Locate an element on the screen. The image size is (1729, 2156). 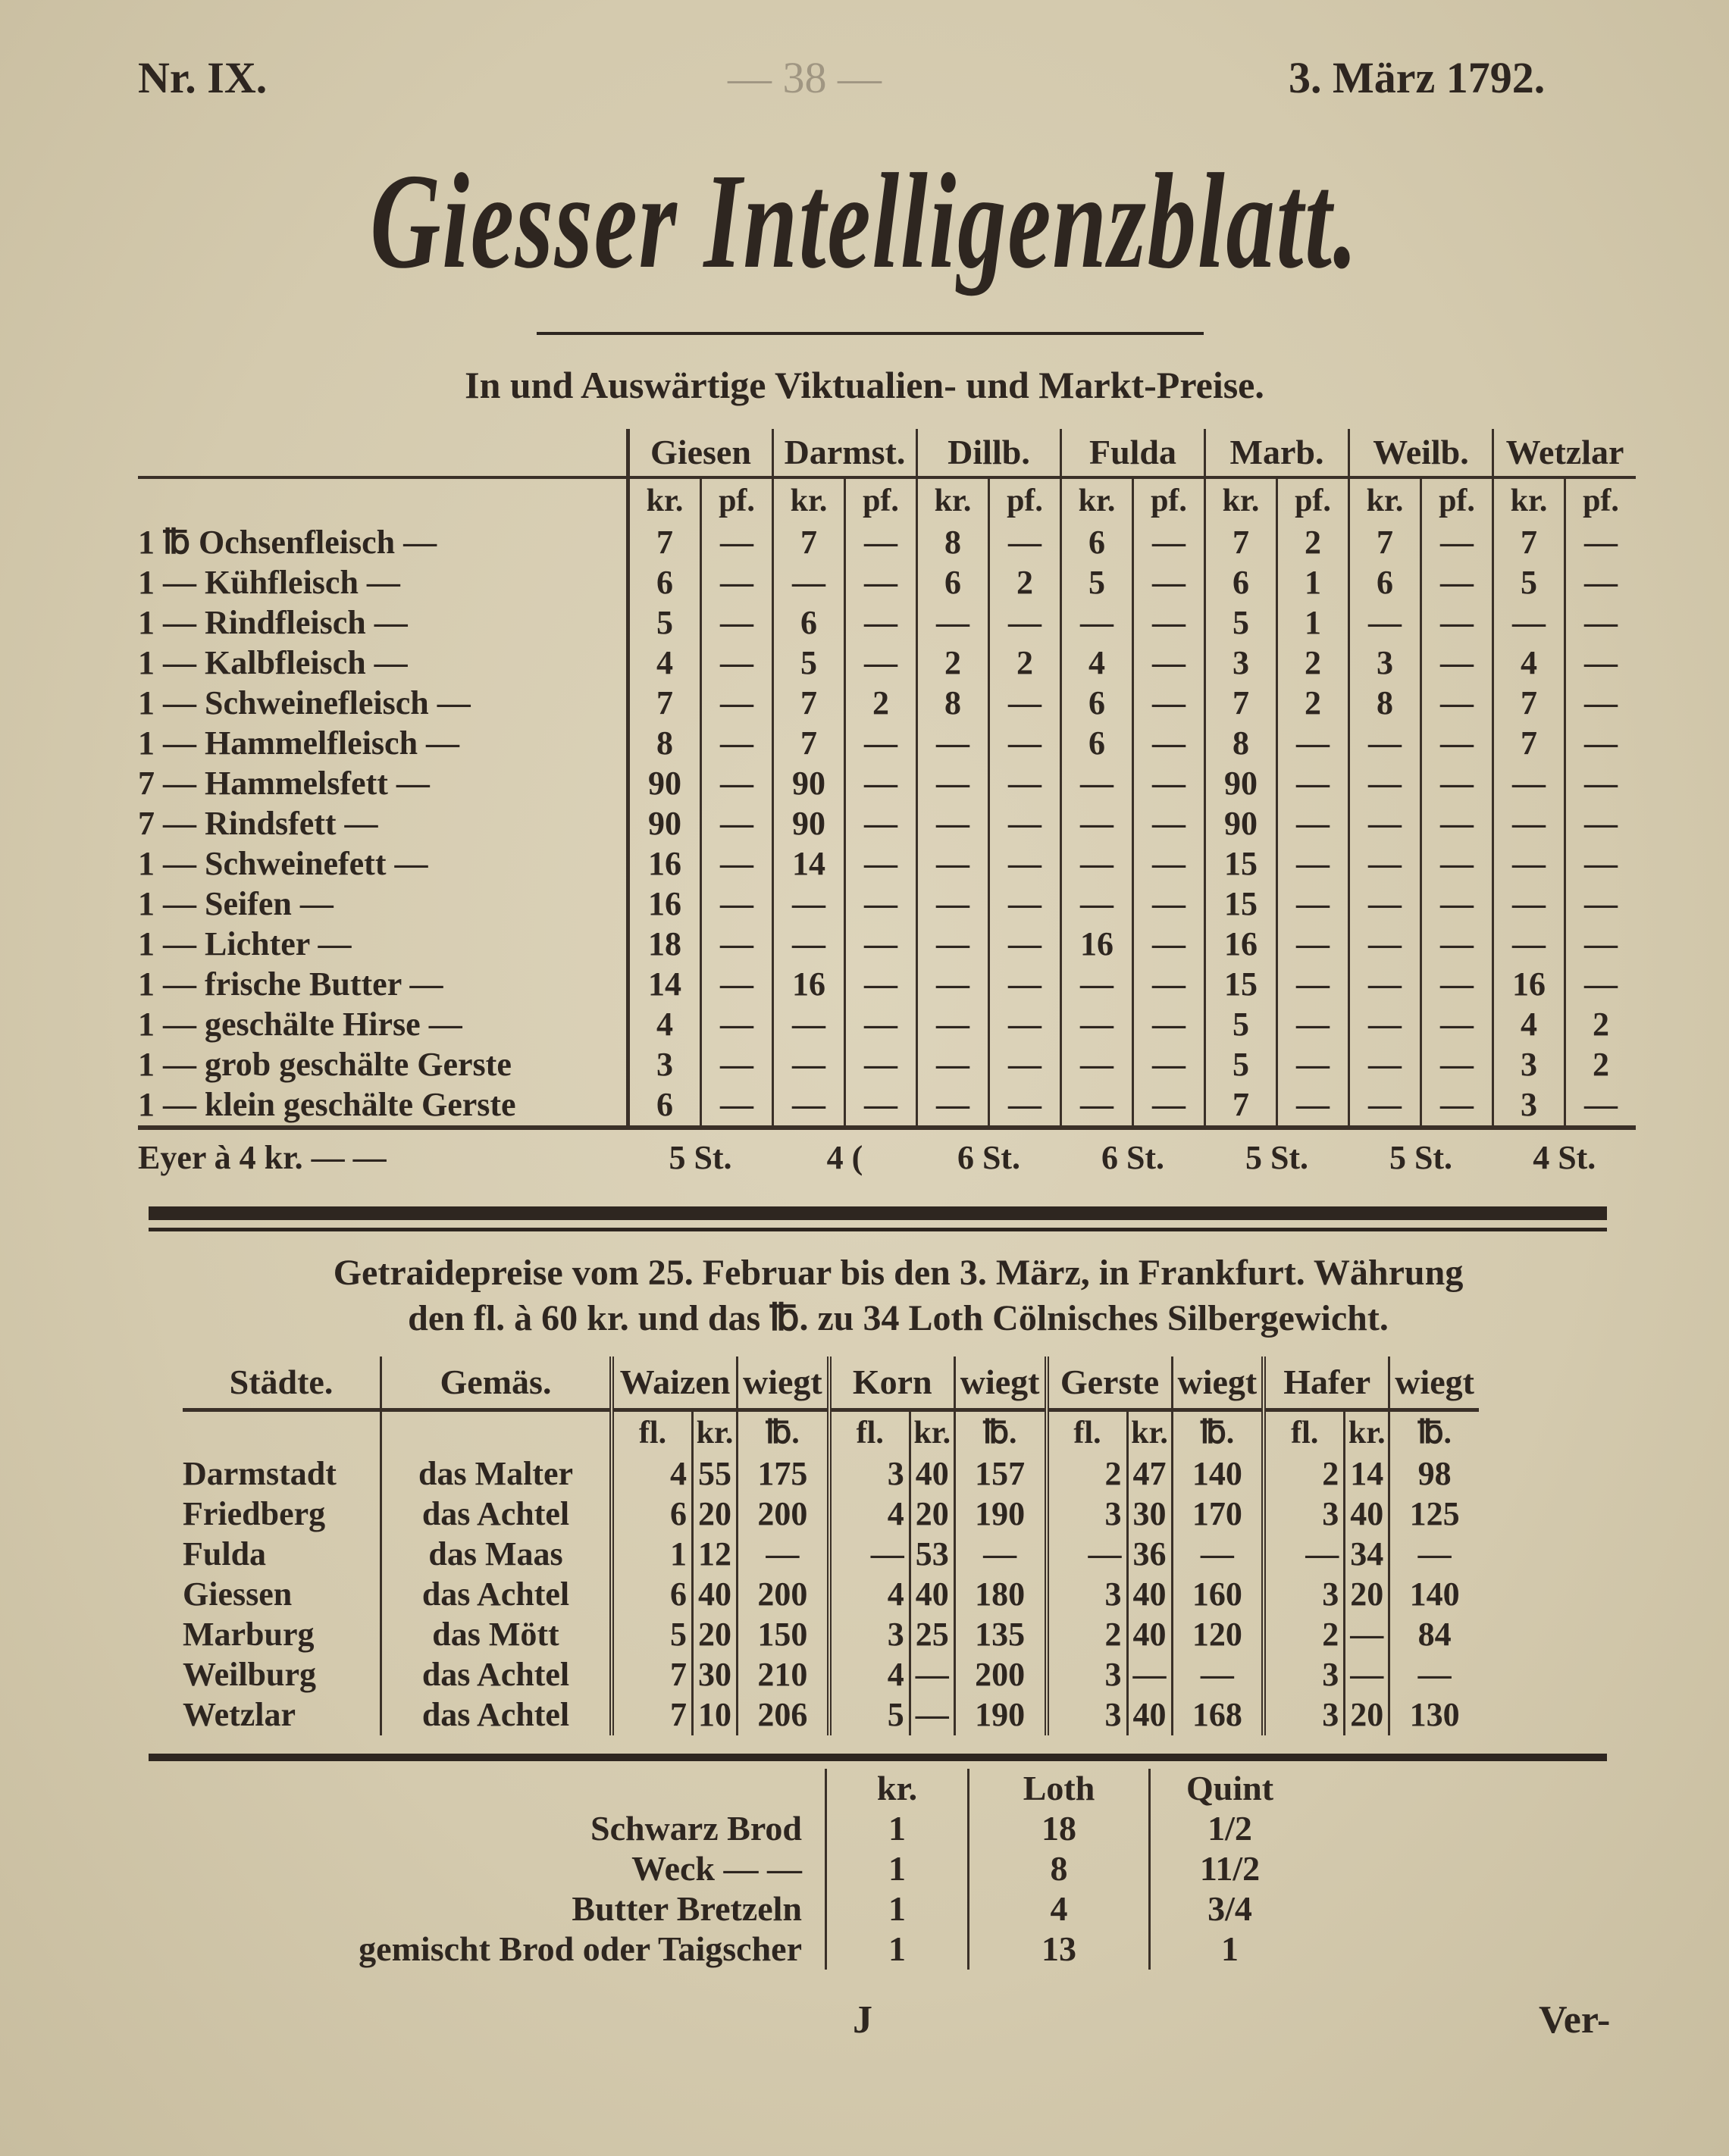
price-cell: 12 is located at coordinates (714, 1555).